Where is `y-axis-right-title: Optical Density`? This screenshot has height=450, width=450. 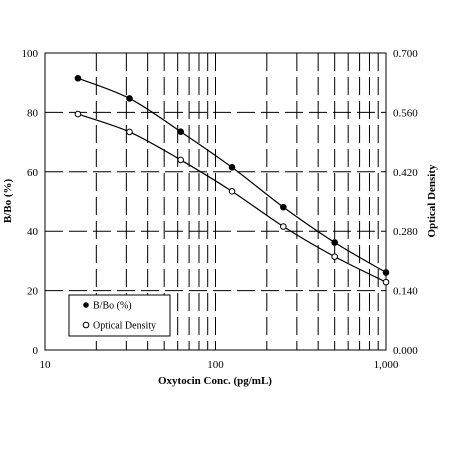
y-axis-right-title: Optical Density is located at coordinates (432, 201).